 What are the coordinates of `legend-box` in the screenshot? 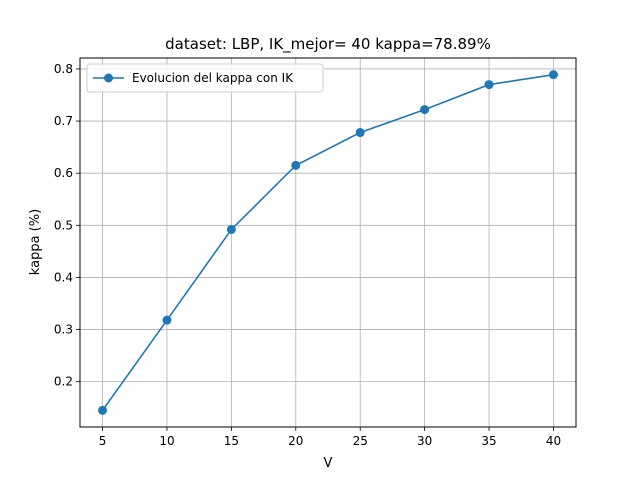 It's located at (205, 78).